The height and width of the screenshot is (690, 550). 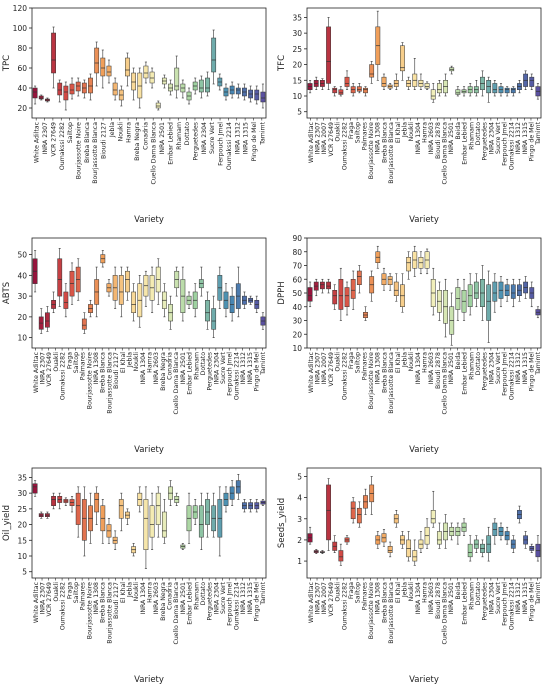 What do you see at coordinates (22, 255) in the screenshot?
I see `y-tick-label: 50` at bounding box center [22, 255].